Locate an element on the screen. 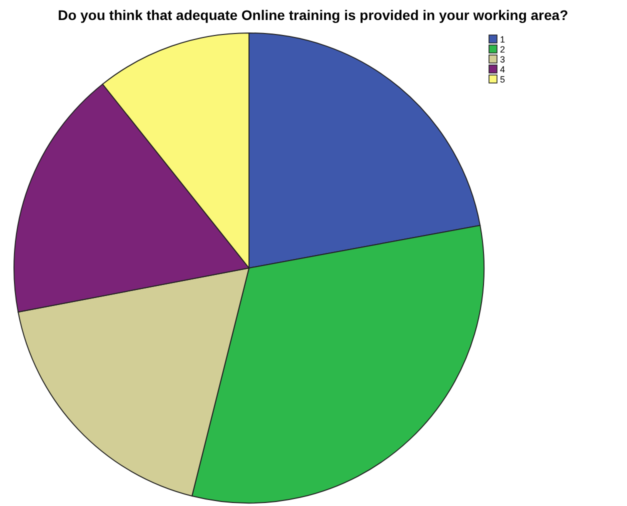 The image size is (627, 506). legend-label: 5 is located at coordinates (503, 79).